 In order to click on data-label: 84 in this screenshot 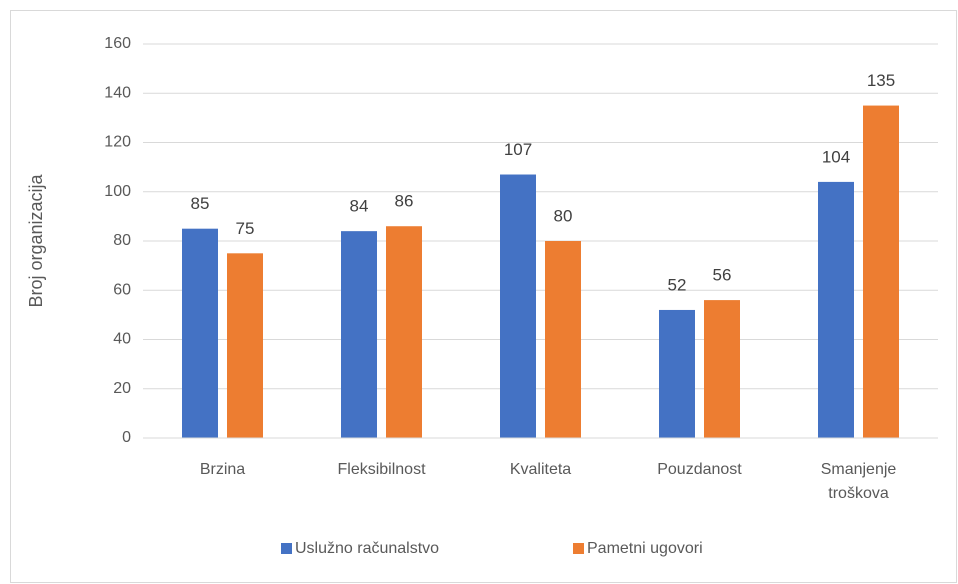, I will do `click(359, 206)`.